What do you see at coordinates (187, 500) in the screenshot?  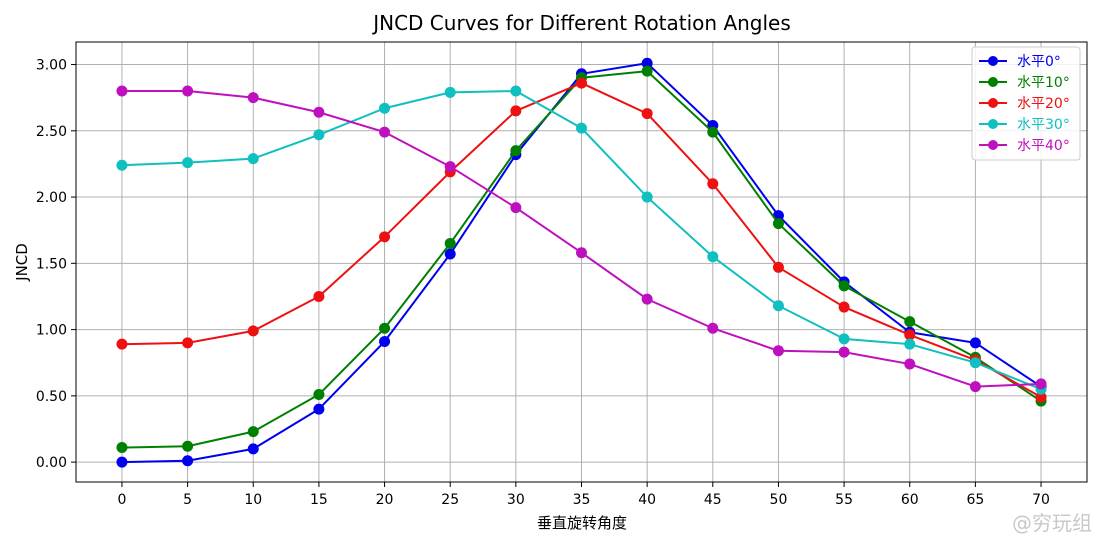 I see `x-tick-label: 5` at bounding box center [187, 500].